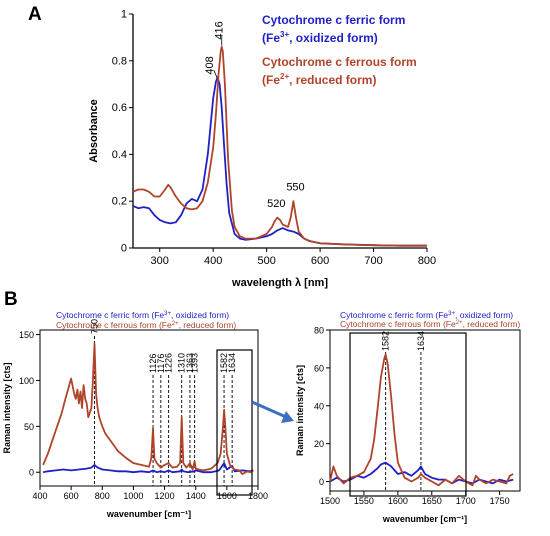 Image resolution: width=550 pixels, height=536 pixels. I want to click on legend-entry: Cytochrome c ferric form, so click(333, 20).